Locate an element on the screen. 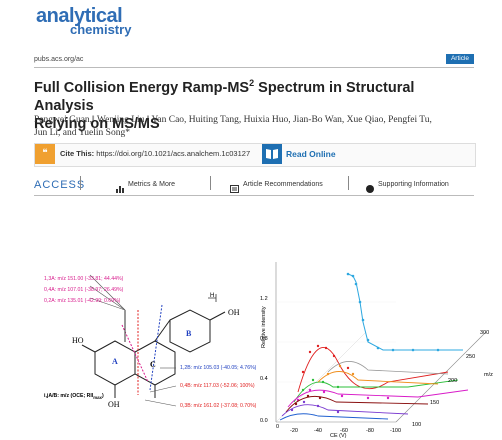  x-tick: -80 is located at coordinates (370, 431).